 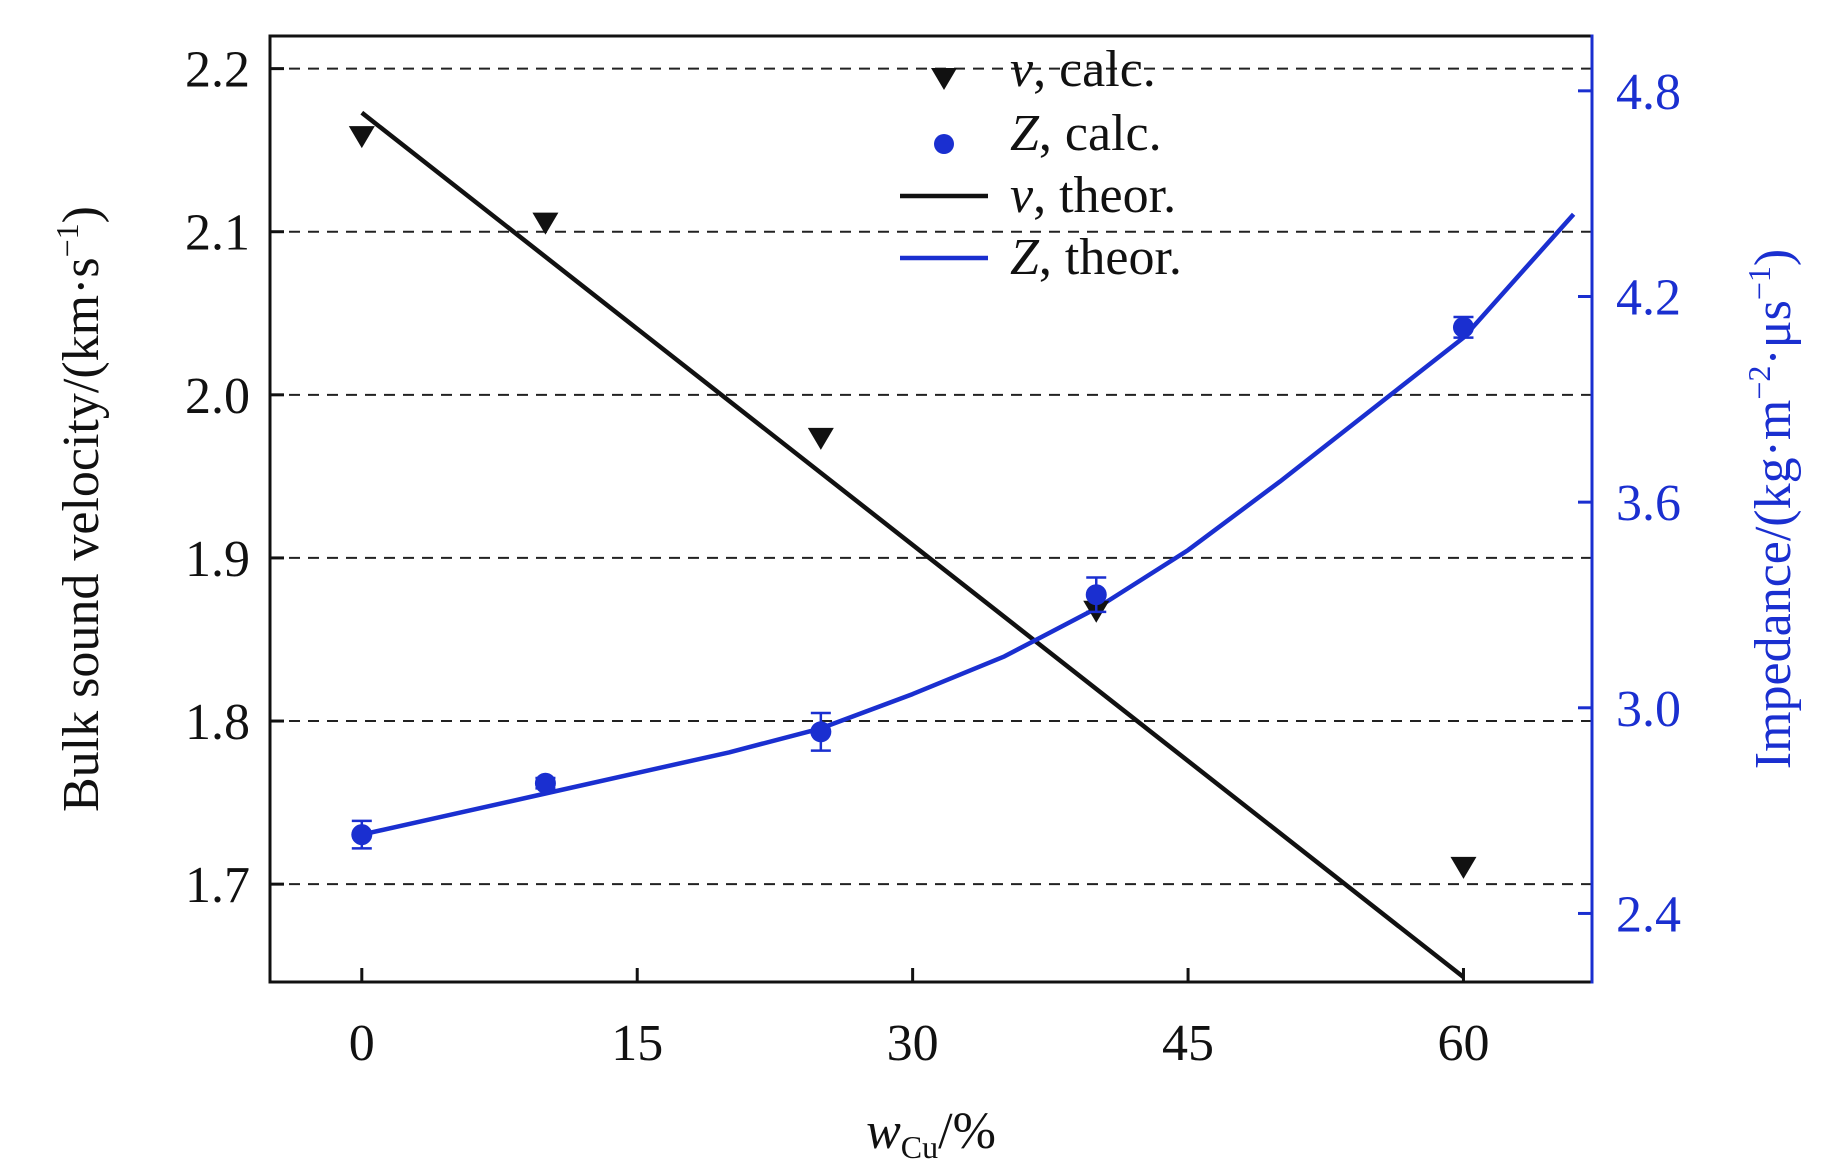 I want to click on legend-marker-triangle, so click(x=944, y=79).